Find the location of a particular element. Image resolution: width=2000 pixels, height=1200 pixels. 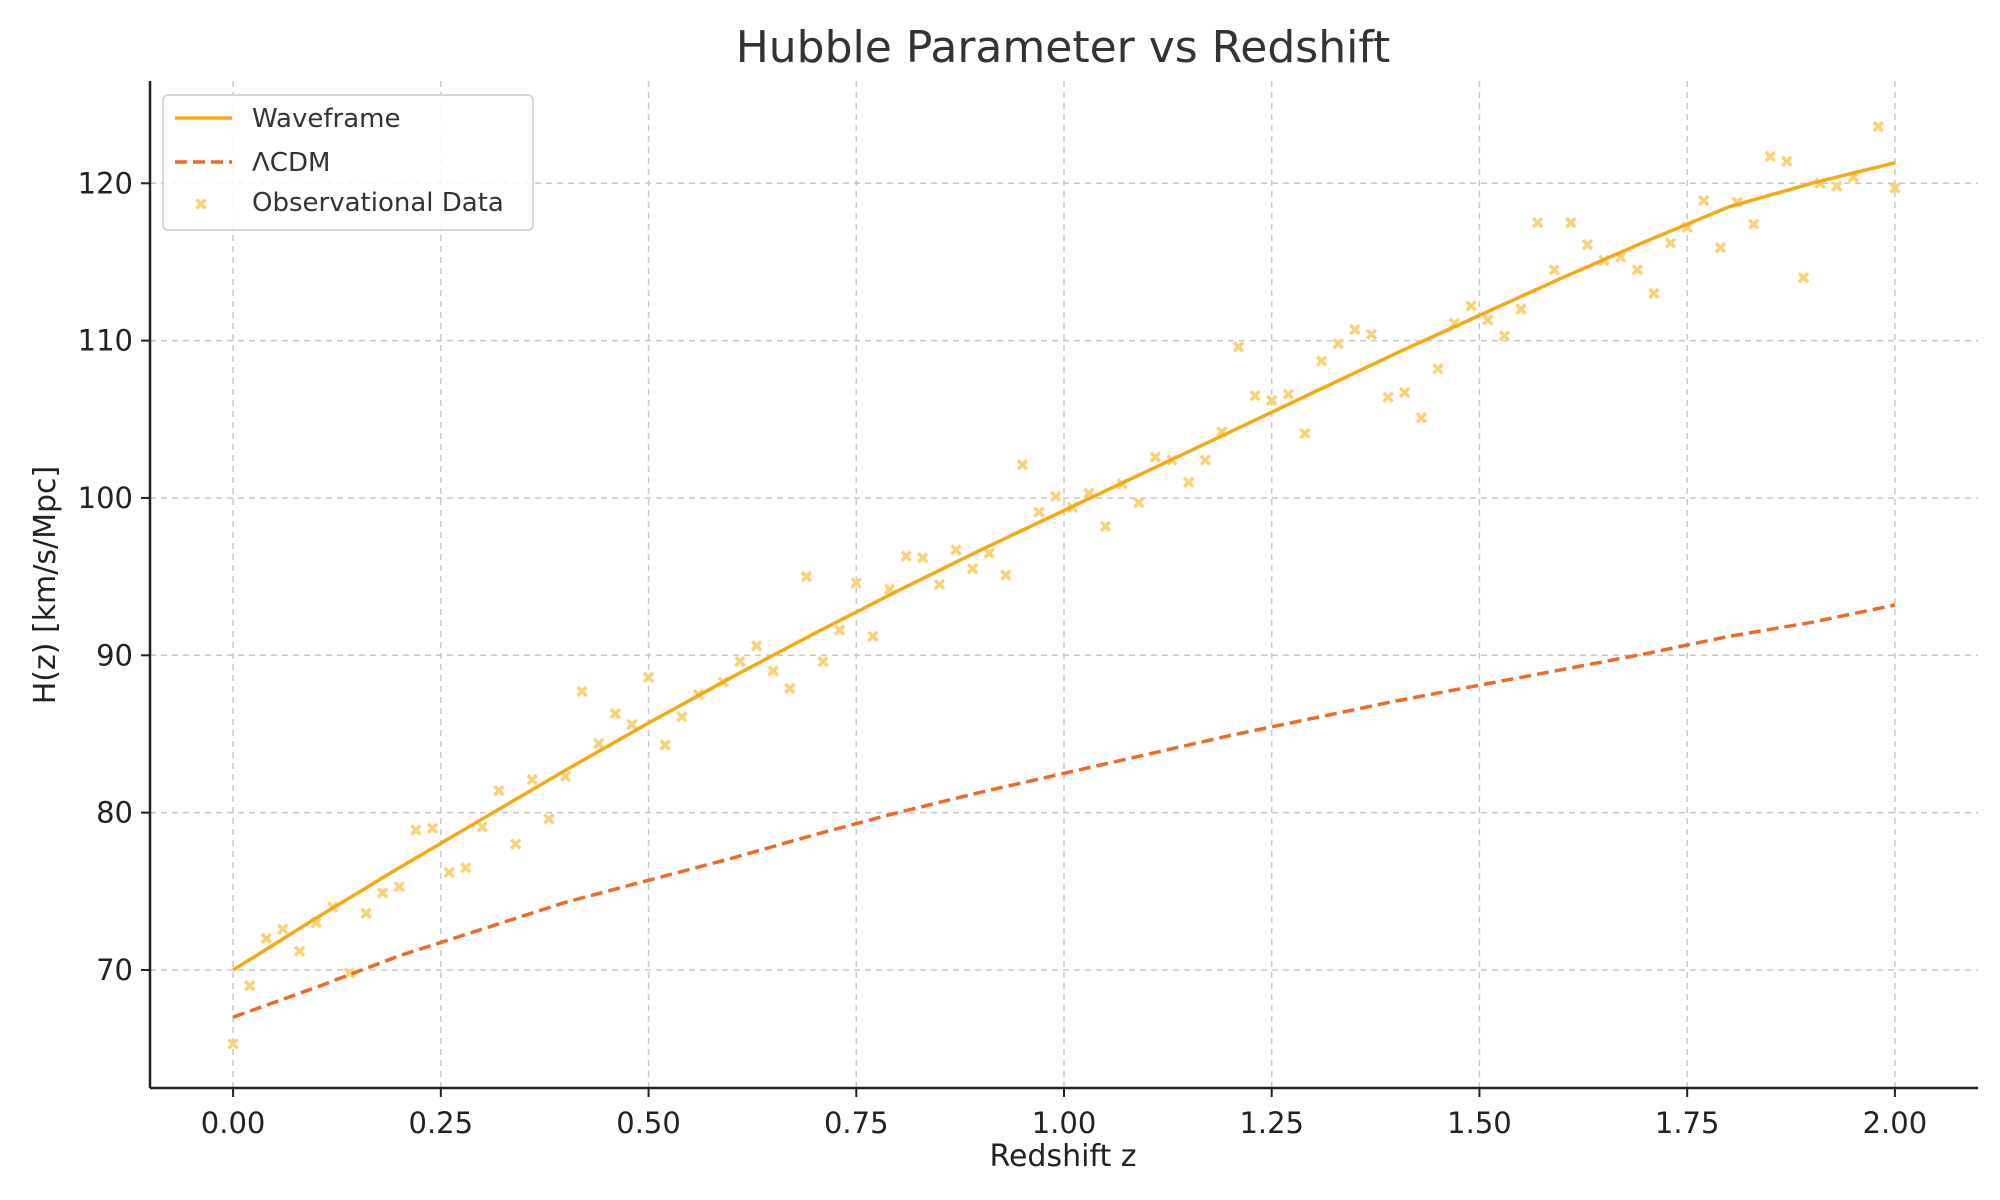

x-tick-label: 0.00 is located at coordinates (233, 1123).